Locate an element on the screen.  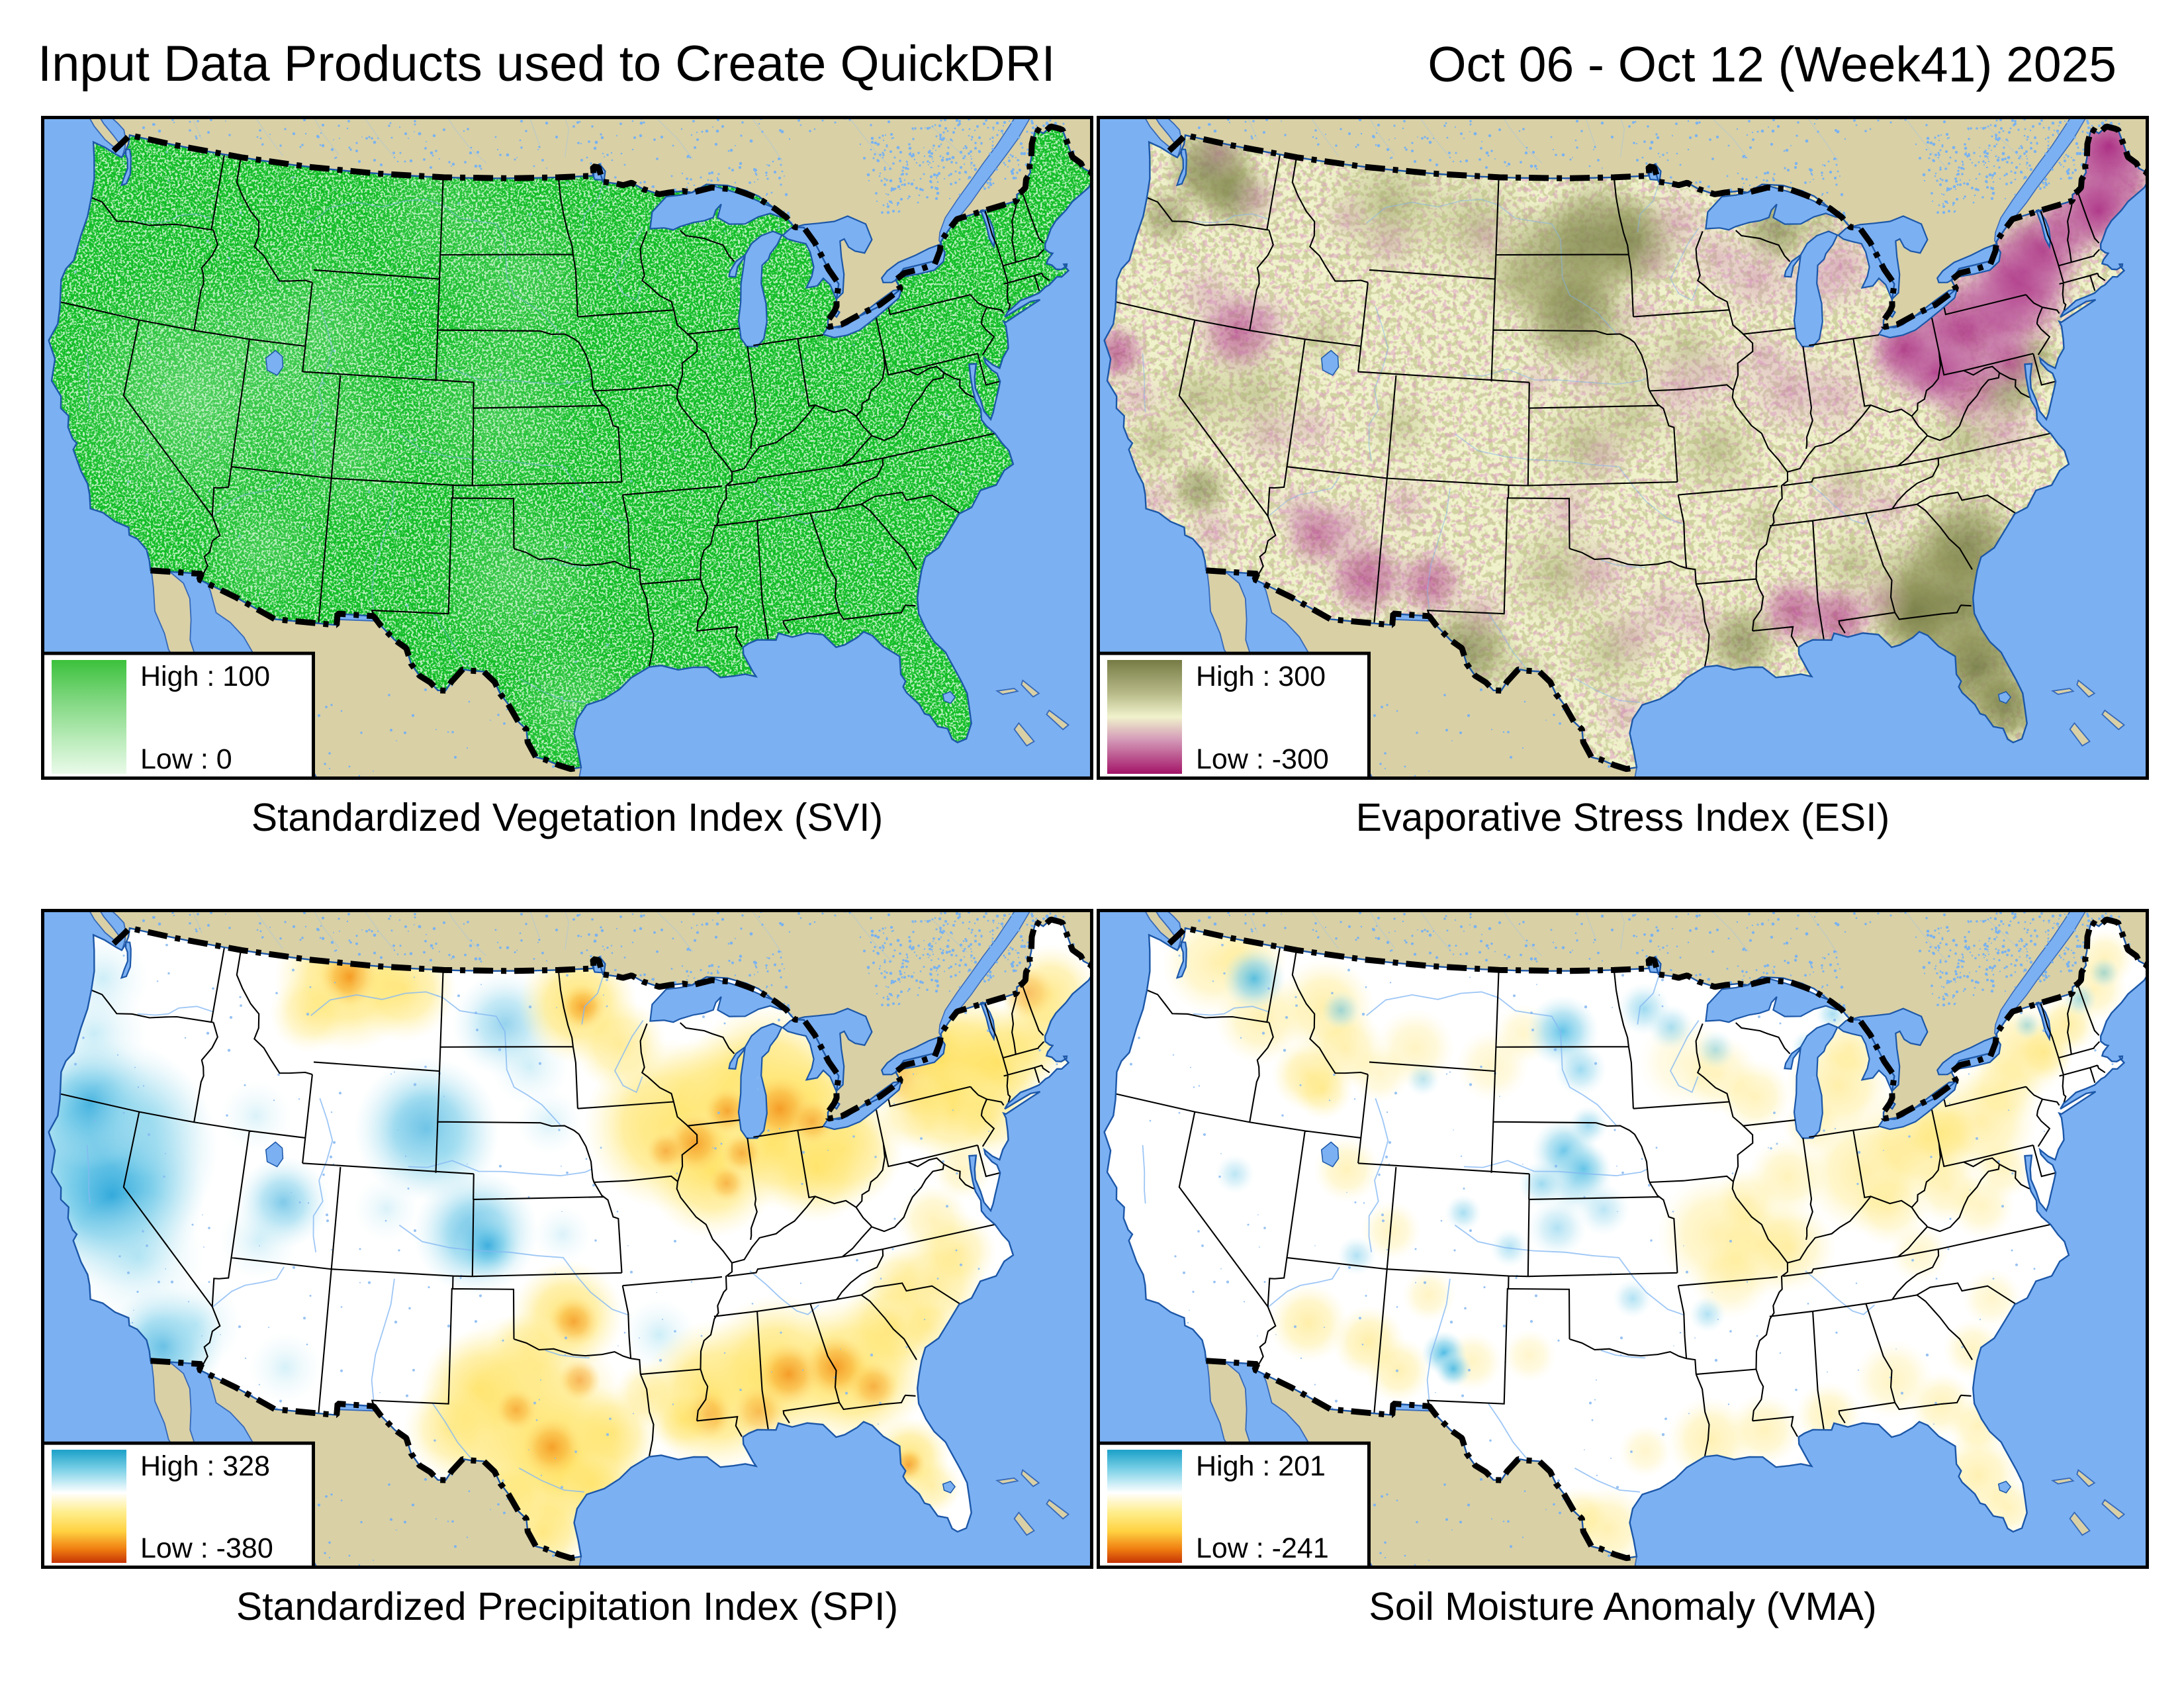
svg-text: Low : -380 is located at coordinates (207, 1548).